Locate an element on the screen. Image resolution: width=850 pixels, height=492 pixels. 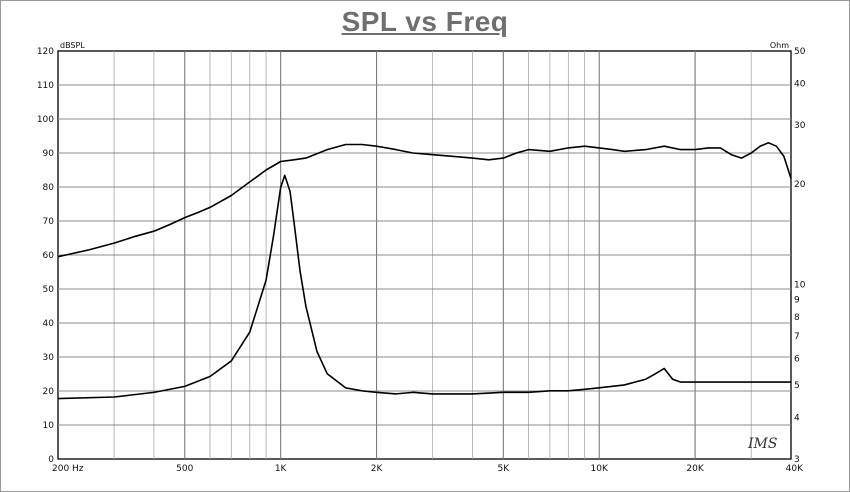
x-tick-label: 500 is located at coordinates (184, 469).